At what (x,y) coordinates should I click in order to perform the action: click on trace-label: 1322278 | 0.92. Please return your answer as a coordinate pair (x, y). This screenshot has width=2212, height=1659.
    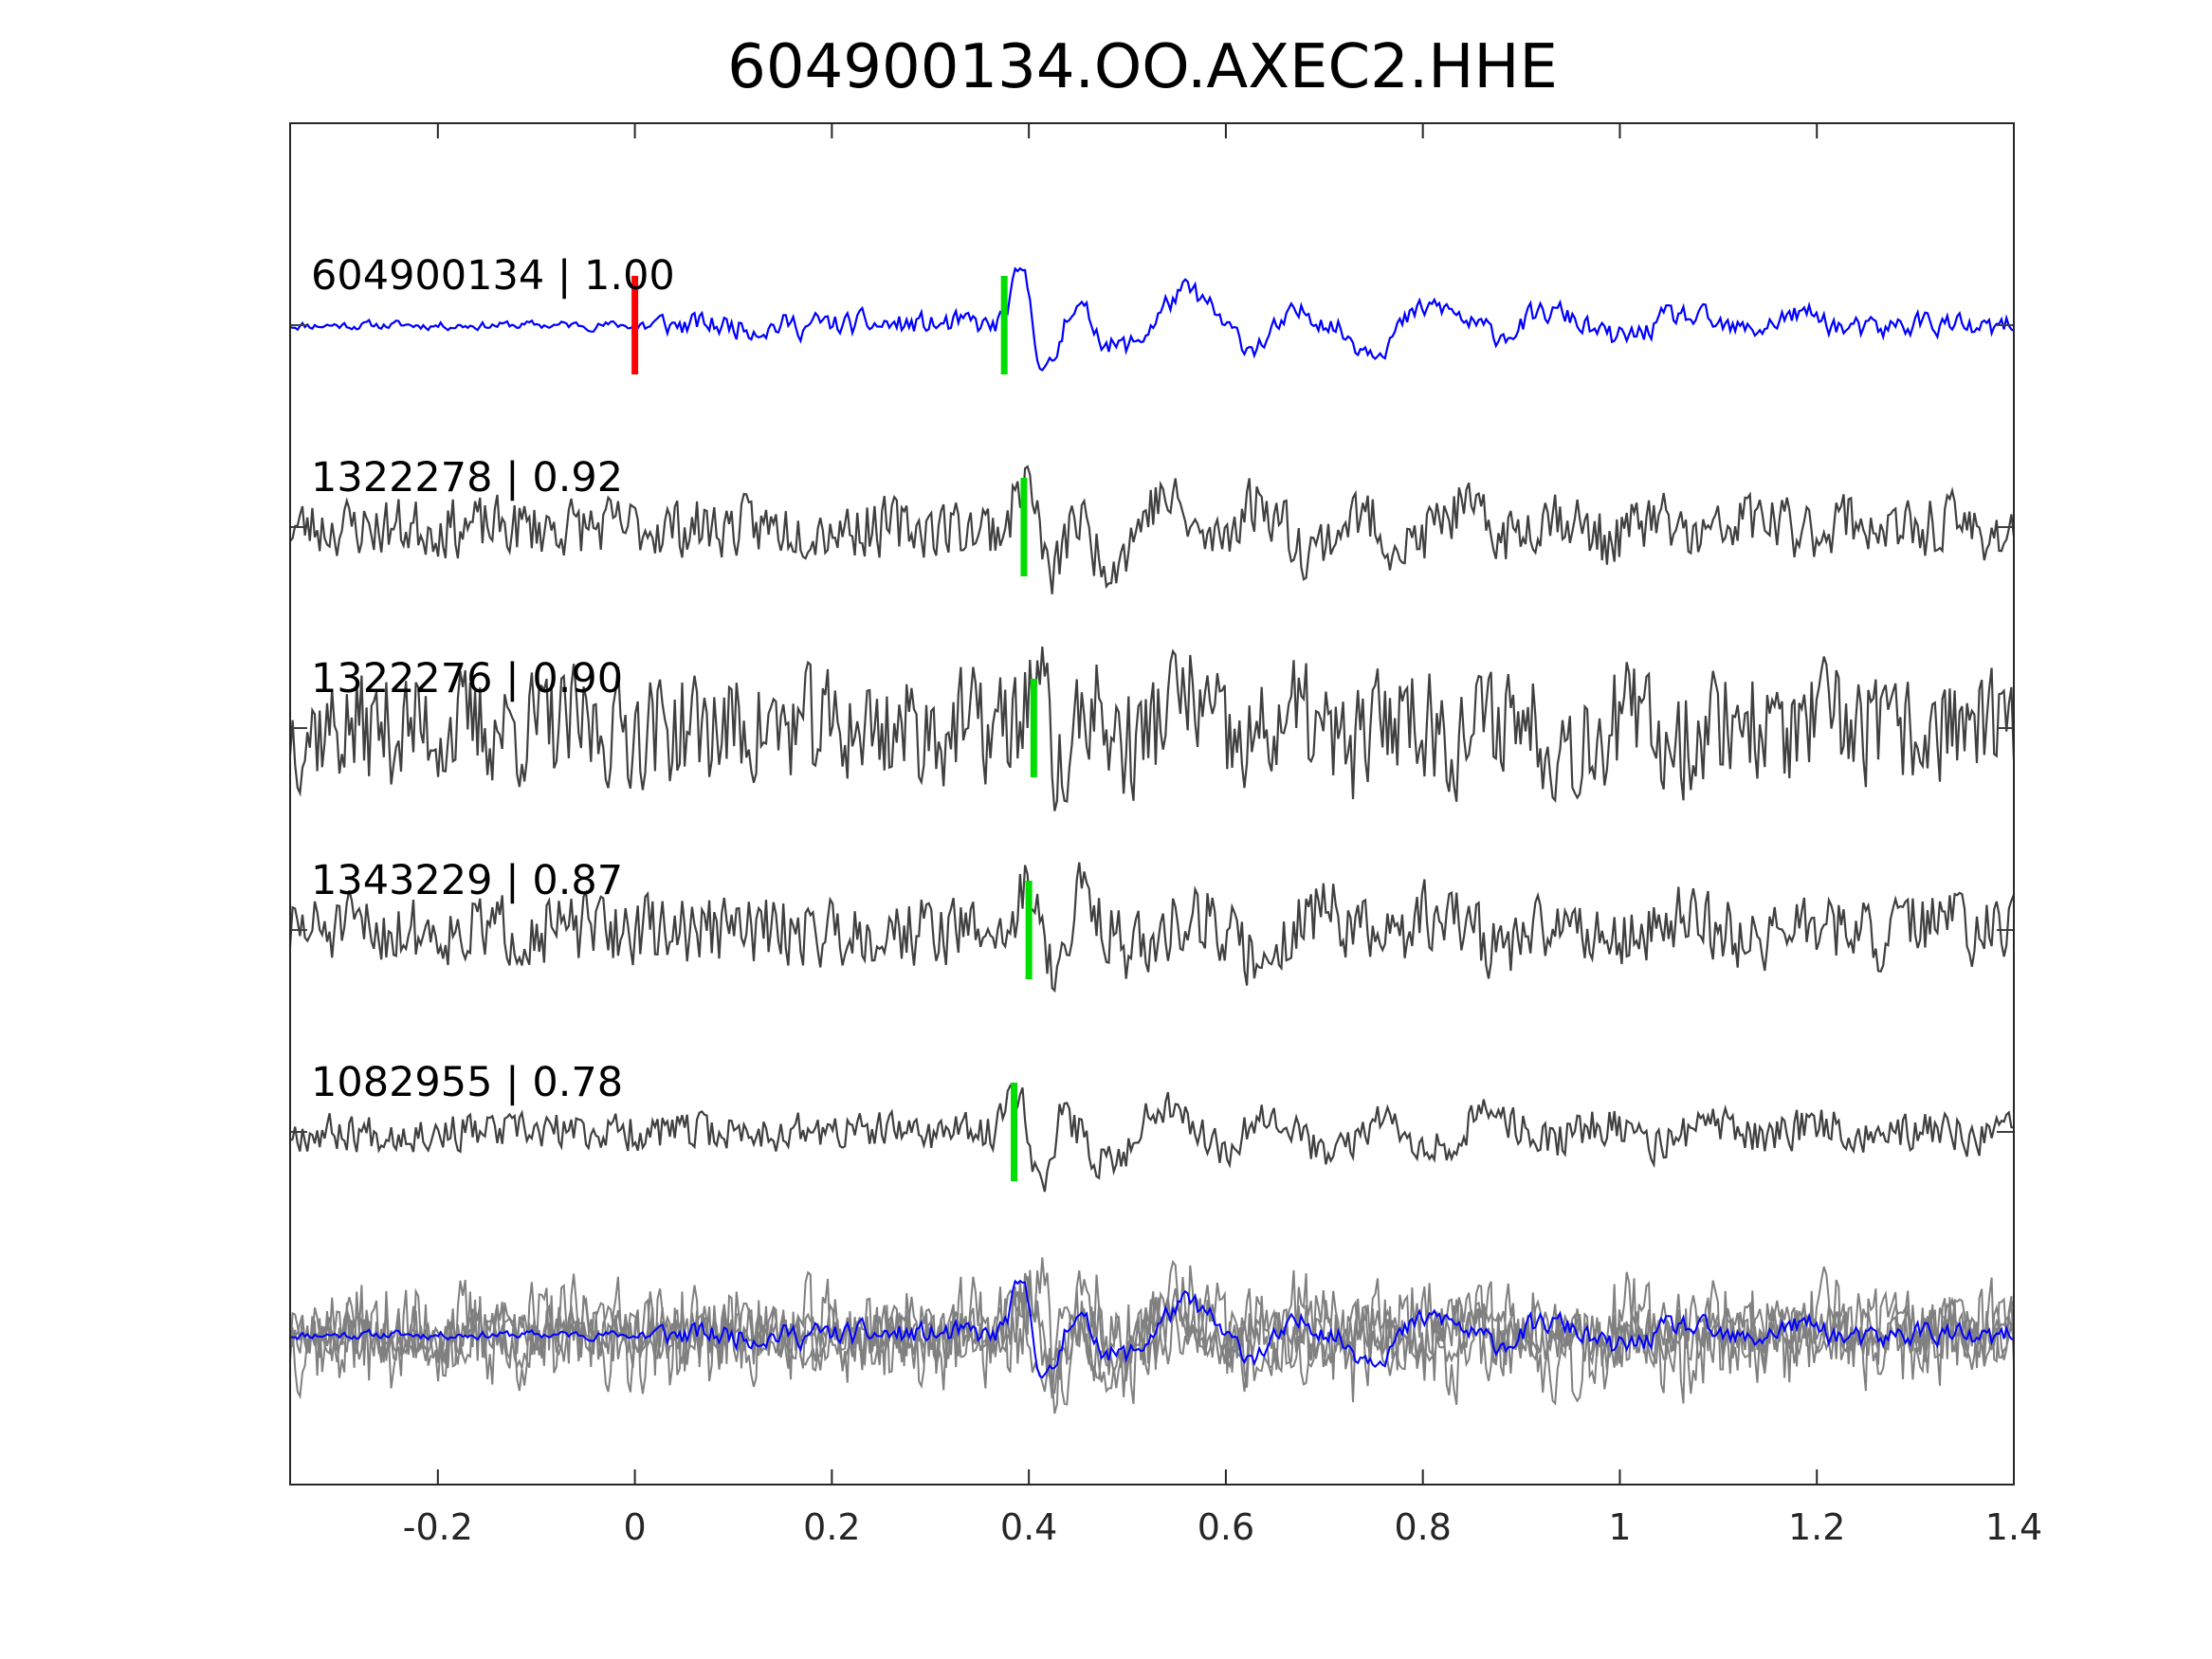
    Looking at the image, I should click on (467, 477).